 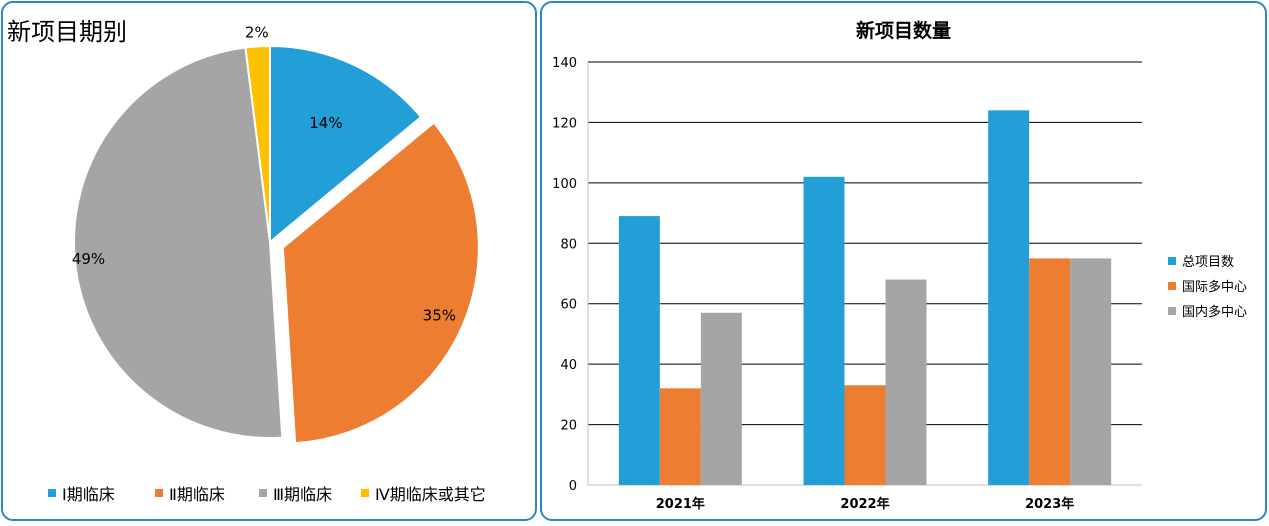 I want to click on y-tick-label-3: 40, so click(x=568, y=365).